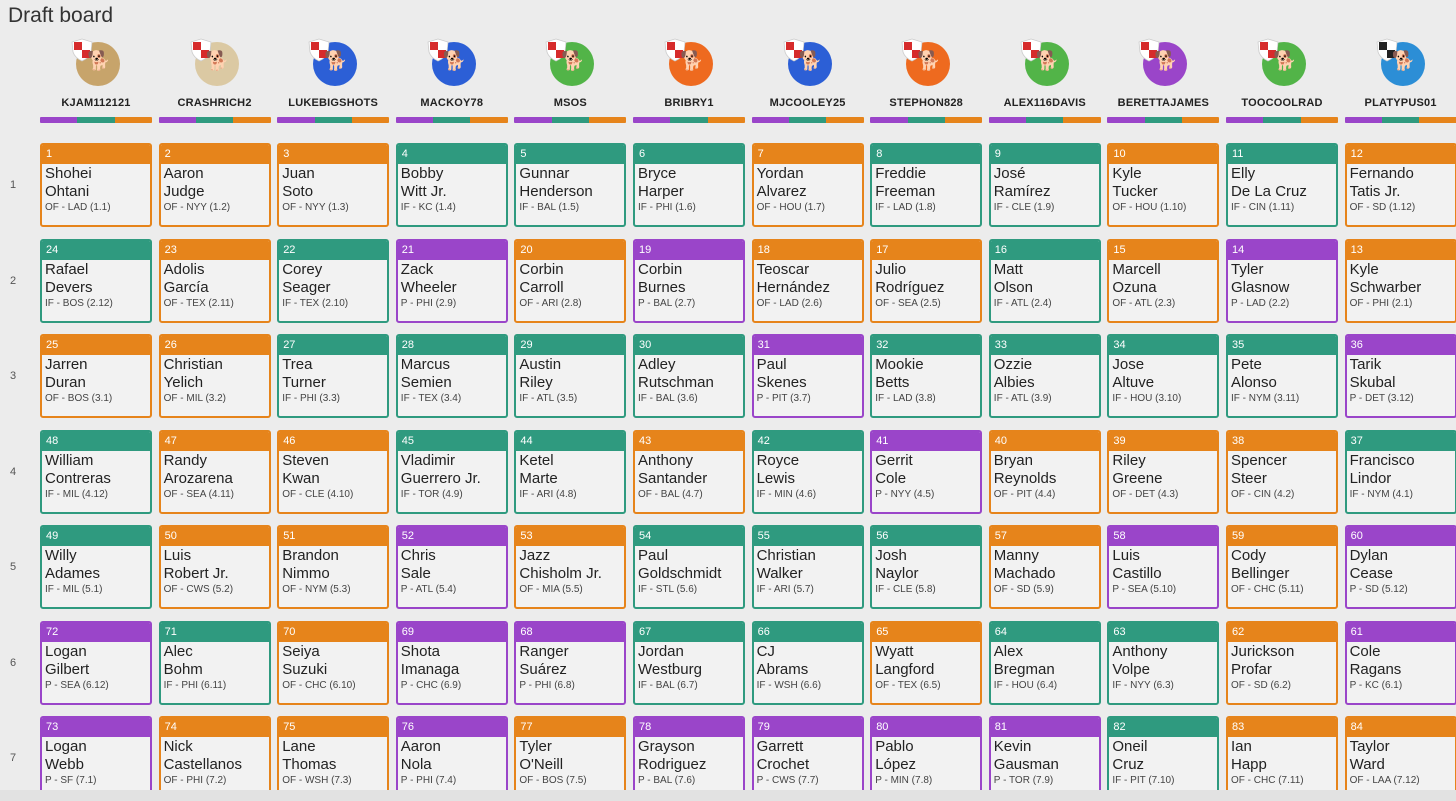 The width and height of the screenshot is (1456, 801). I want to click on pick-card: 33 Ozzie Albies IF - ATL (3.9), so click(1044, 376).